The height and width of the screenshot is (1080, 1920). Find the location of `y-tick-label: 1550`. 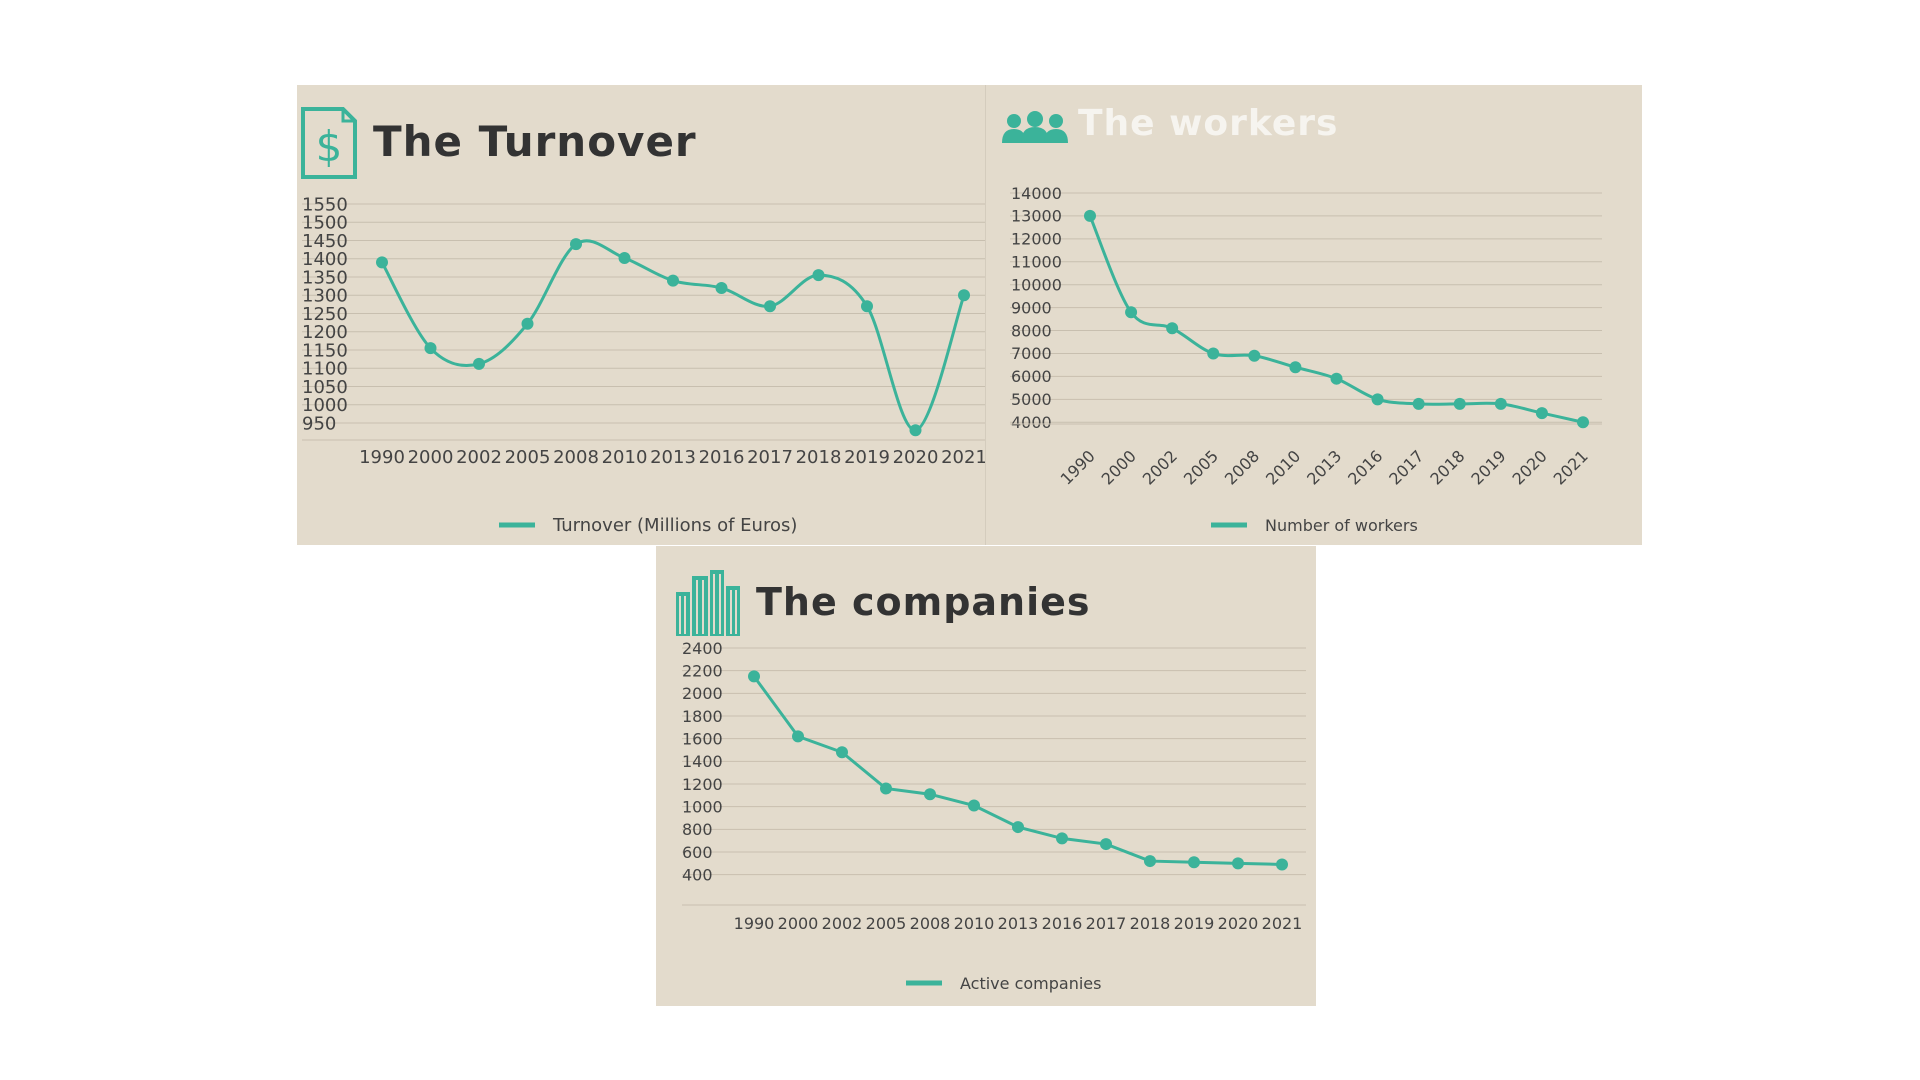

y-tick-label: 1550 is located at coordinates (325, 204).